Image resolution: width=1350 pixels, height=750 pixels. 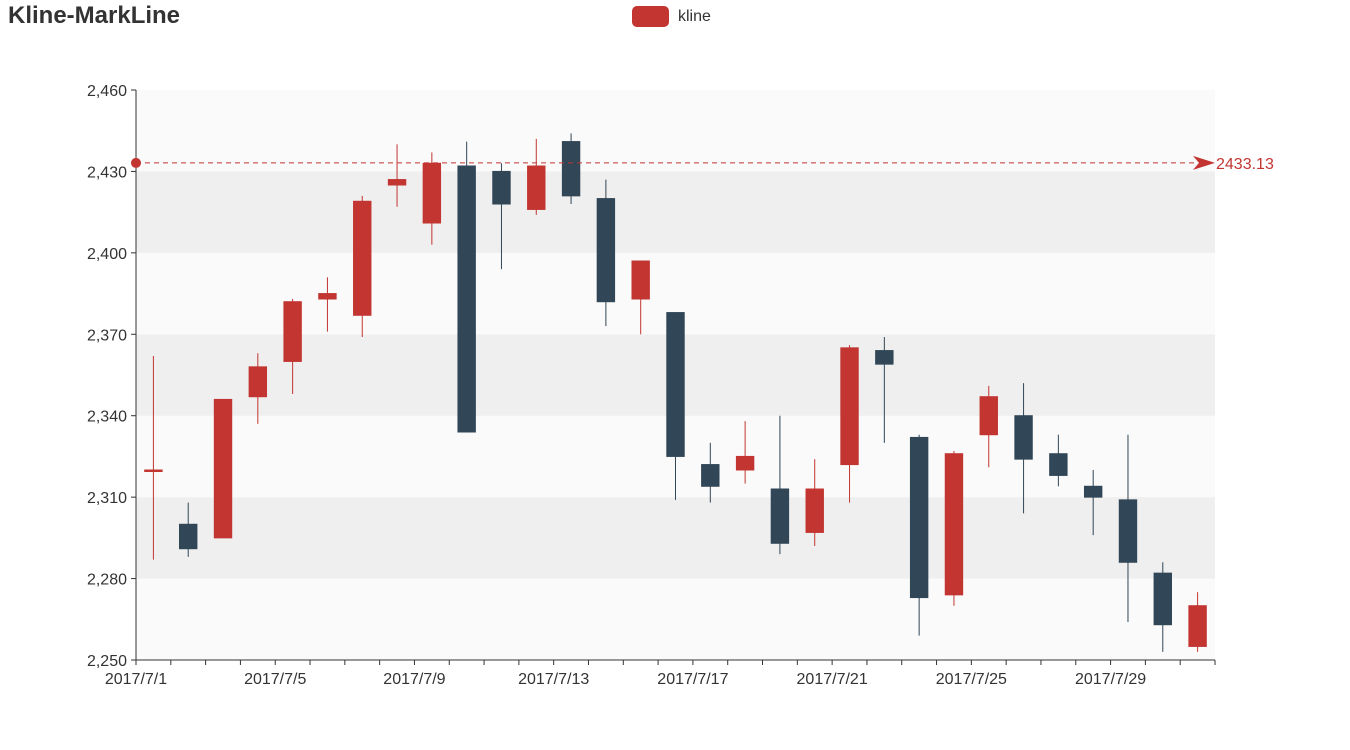 What do you see at coordinates (107, 254) in the screenshot?
I see `y-tick-label: 2,400` at bounding box center [107, 254].